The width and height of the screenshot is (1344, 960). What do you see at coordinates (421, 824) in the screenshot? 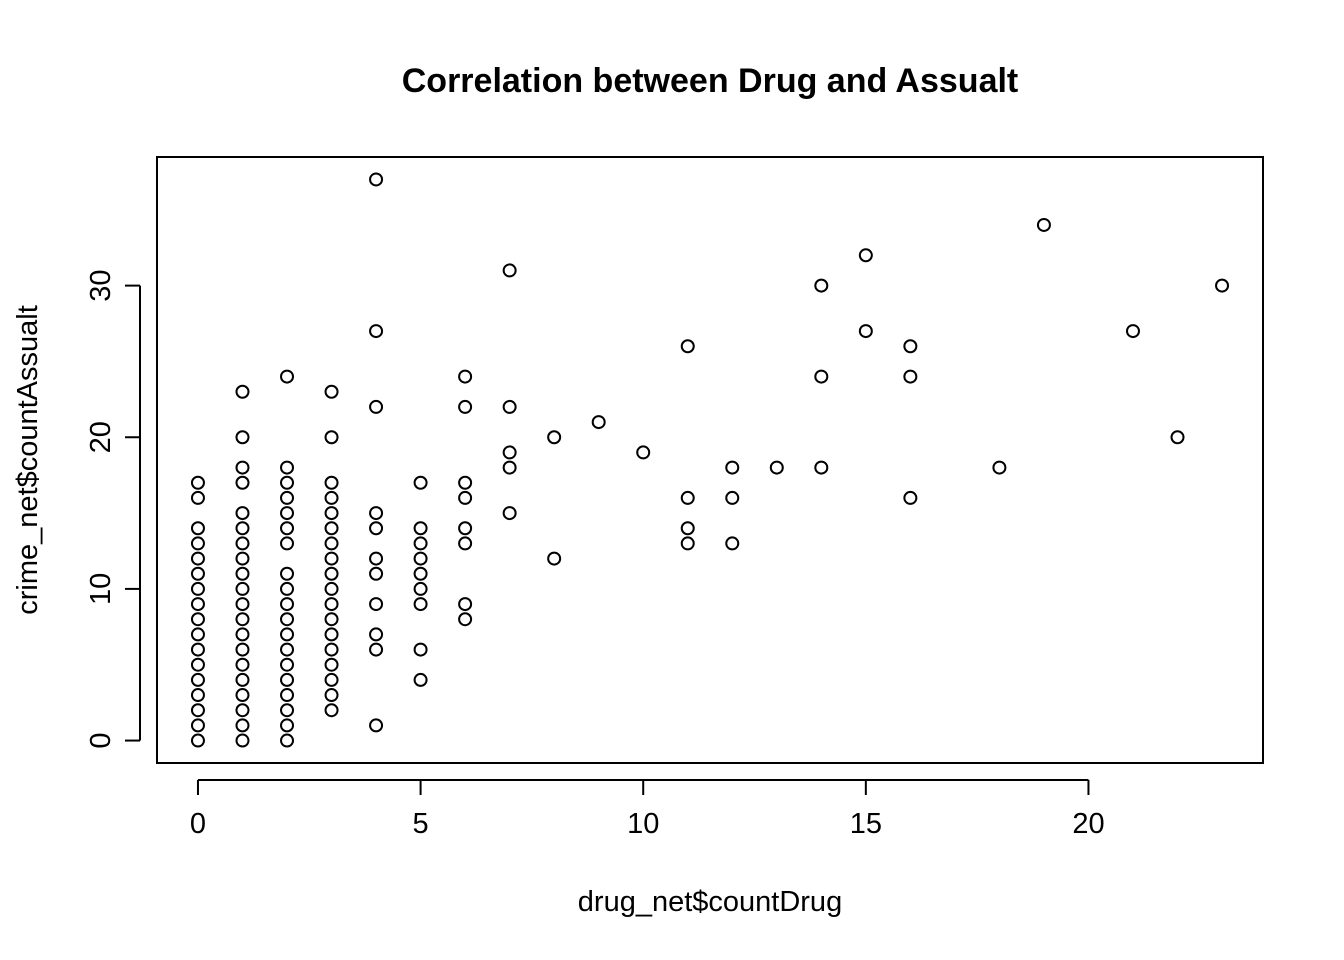
I see `x-tick-label: 5` at bounding box center [421, 824].